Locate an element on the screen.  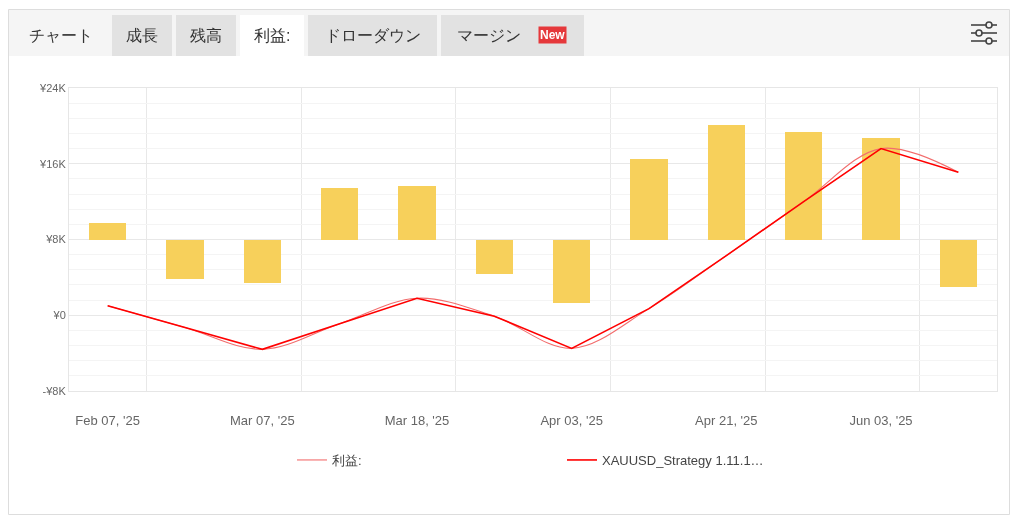
text: 成長 is located at coordinates (142, 35).